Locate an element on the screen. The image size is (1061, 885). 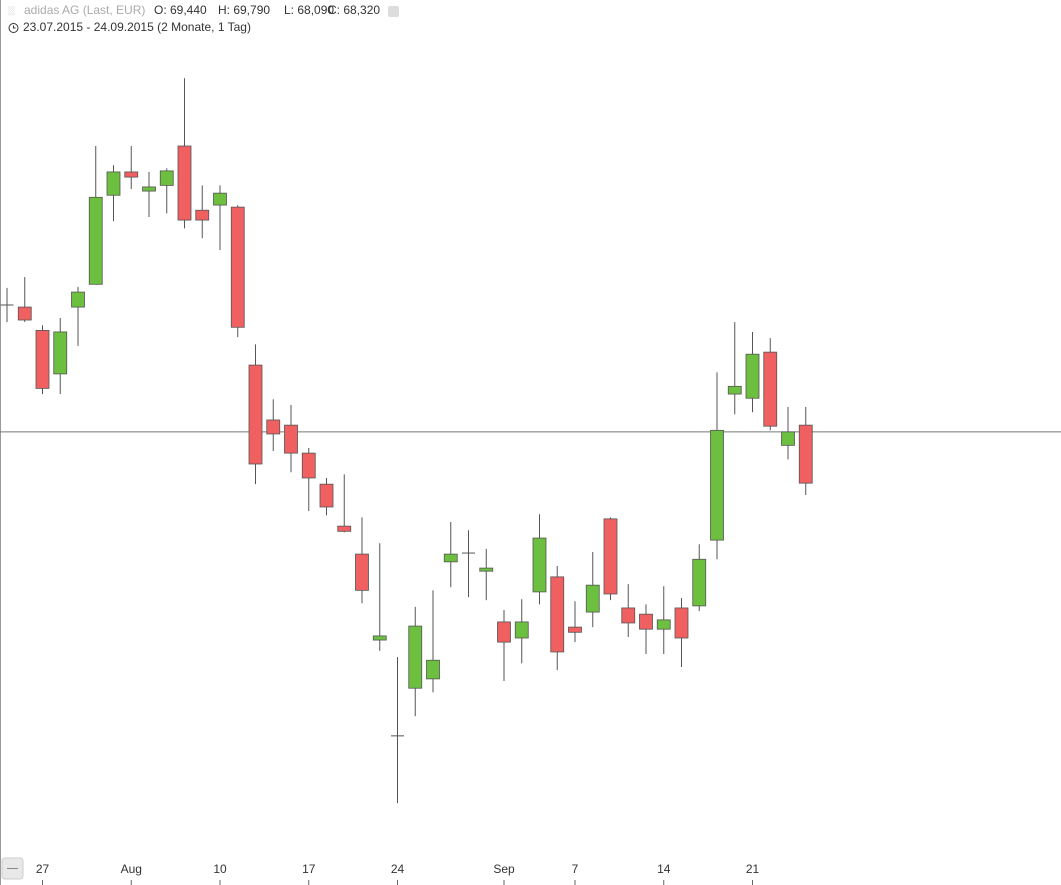
x-tick-label: 14 is located at coordinates (664, 869).